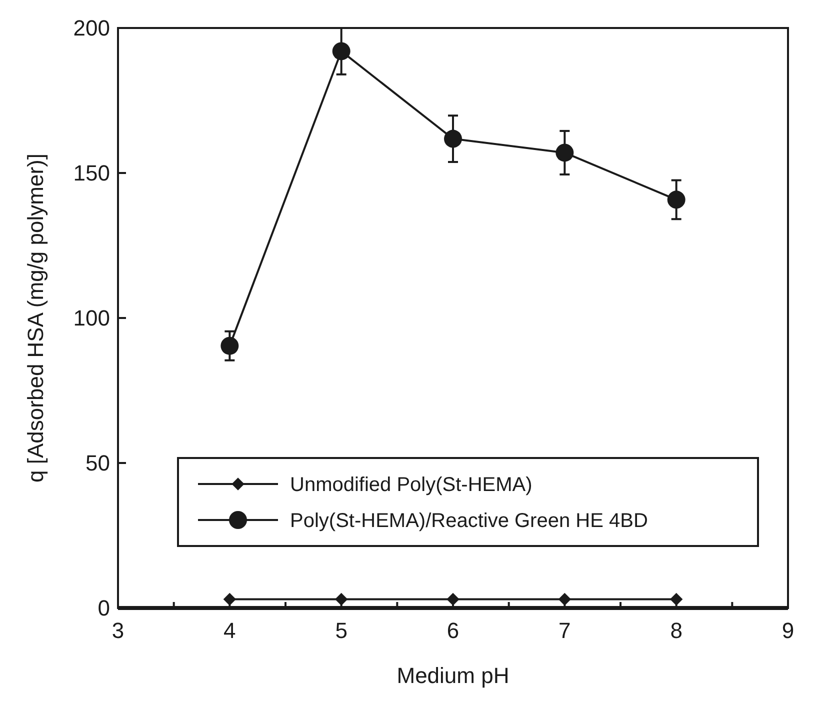 The width and height of the screenshot is (816, 720). Describe the element at coordinates (91, 173) in the screenshot. I see `y-tick-label: 150` at that location.